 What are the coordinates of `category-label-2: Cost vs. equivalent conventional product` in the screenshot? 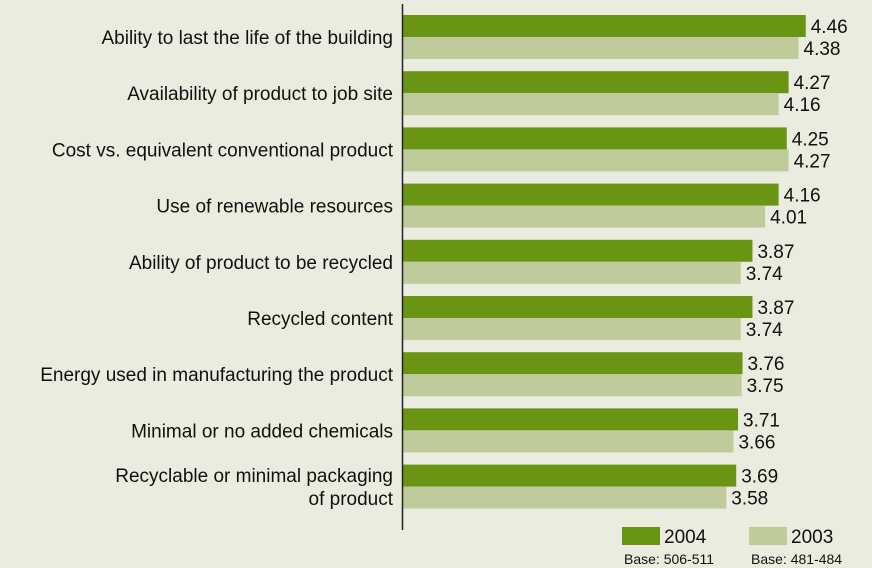 It's located at (223, 150).